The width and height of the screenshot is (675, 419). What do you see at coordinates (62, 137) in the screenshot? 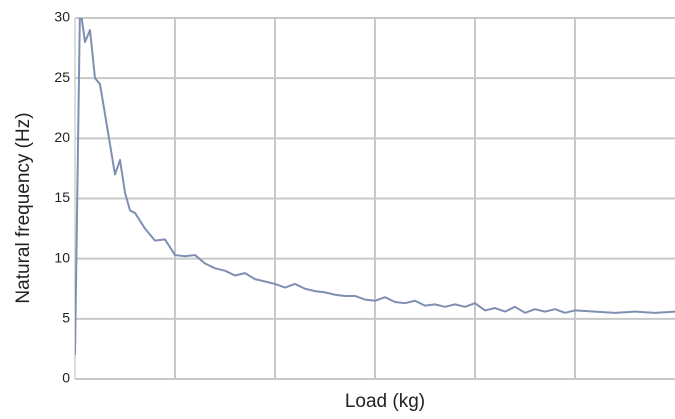
I see `y-tick-label: 20` at bounding box center [62, 137].